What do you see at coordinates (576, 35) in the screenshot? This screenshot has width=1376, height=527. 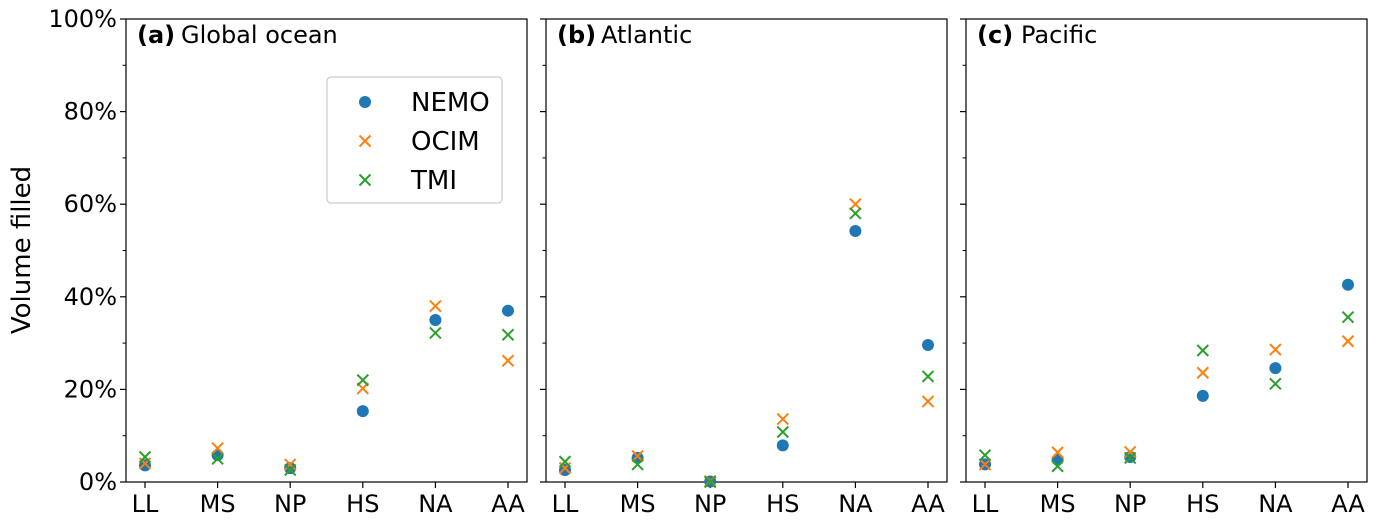 I see `panel-tag: (b)` at bounding box center [576, 35].